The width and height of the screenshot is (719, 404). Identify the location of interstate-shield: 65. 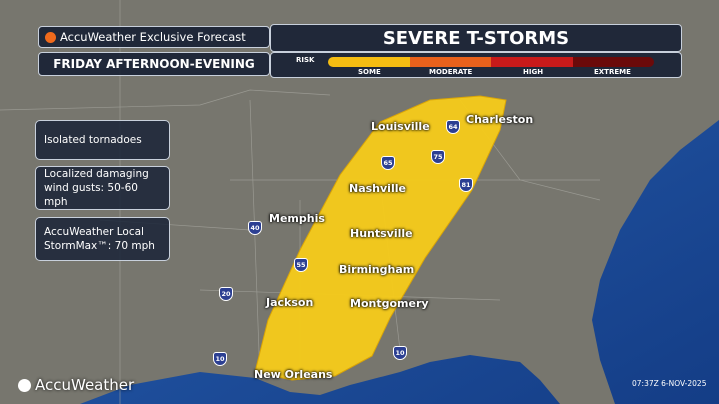
(388, 163).